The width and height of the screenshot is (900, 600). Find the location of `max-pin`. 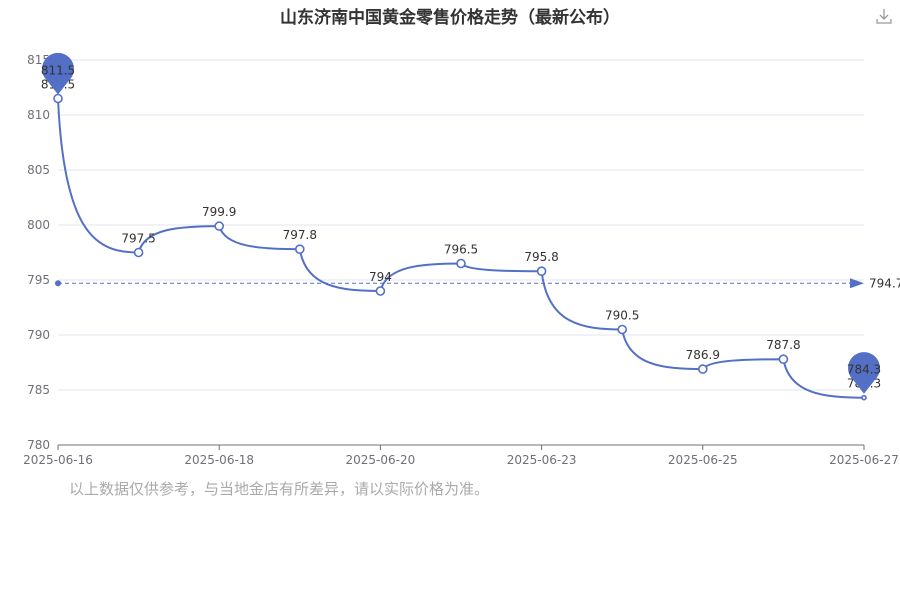

max-pin is located at coordinates (58, 73).